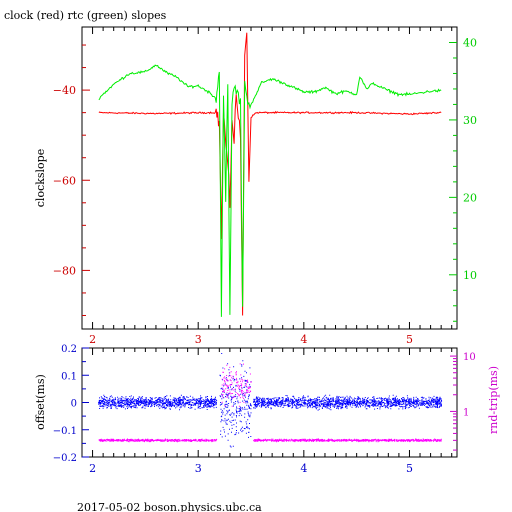 The image size is (512, 512). I want to click on top-x-tick-label: 5, so click(409, 339).